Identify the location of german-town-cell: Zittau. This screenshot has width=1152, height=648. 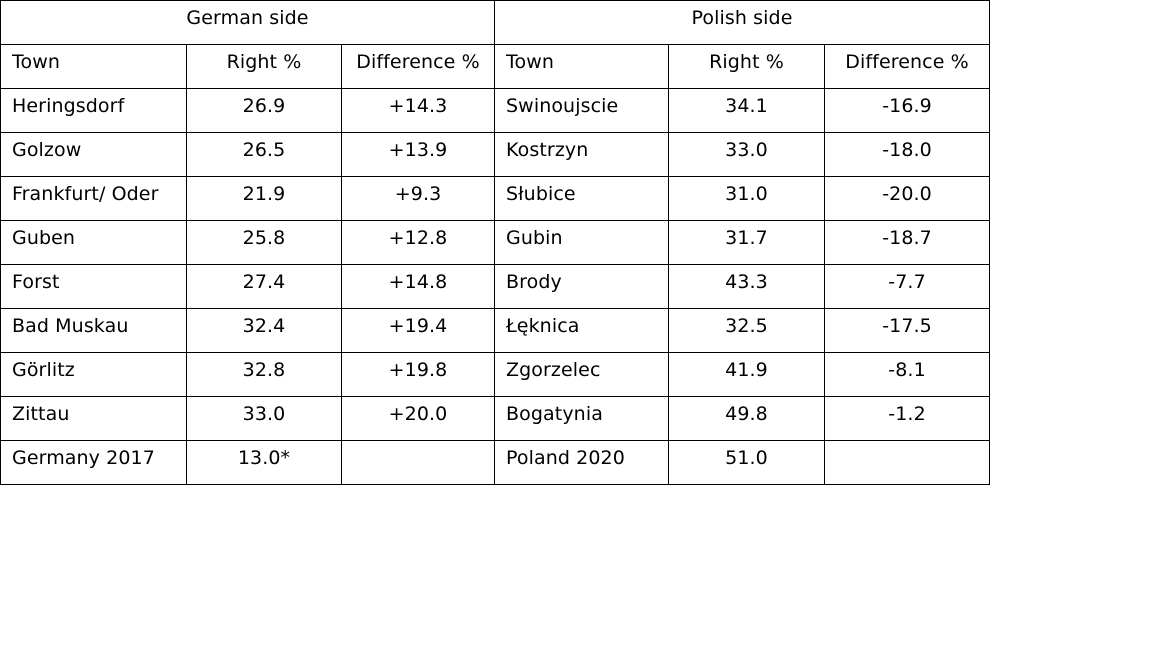
(93, 418).